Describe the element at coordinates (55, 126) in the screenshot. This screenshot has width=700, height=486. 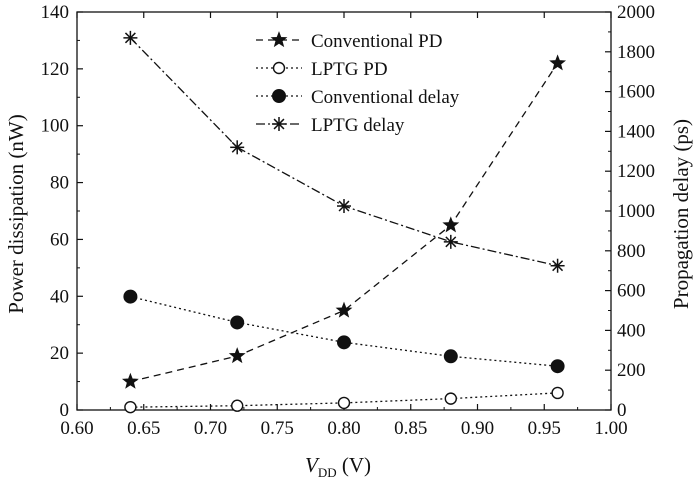
I see `y-left-tick-label: 100` at that location.